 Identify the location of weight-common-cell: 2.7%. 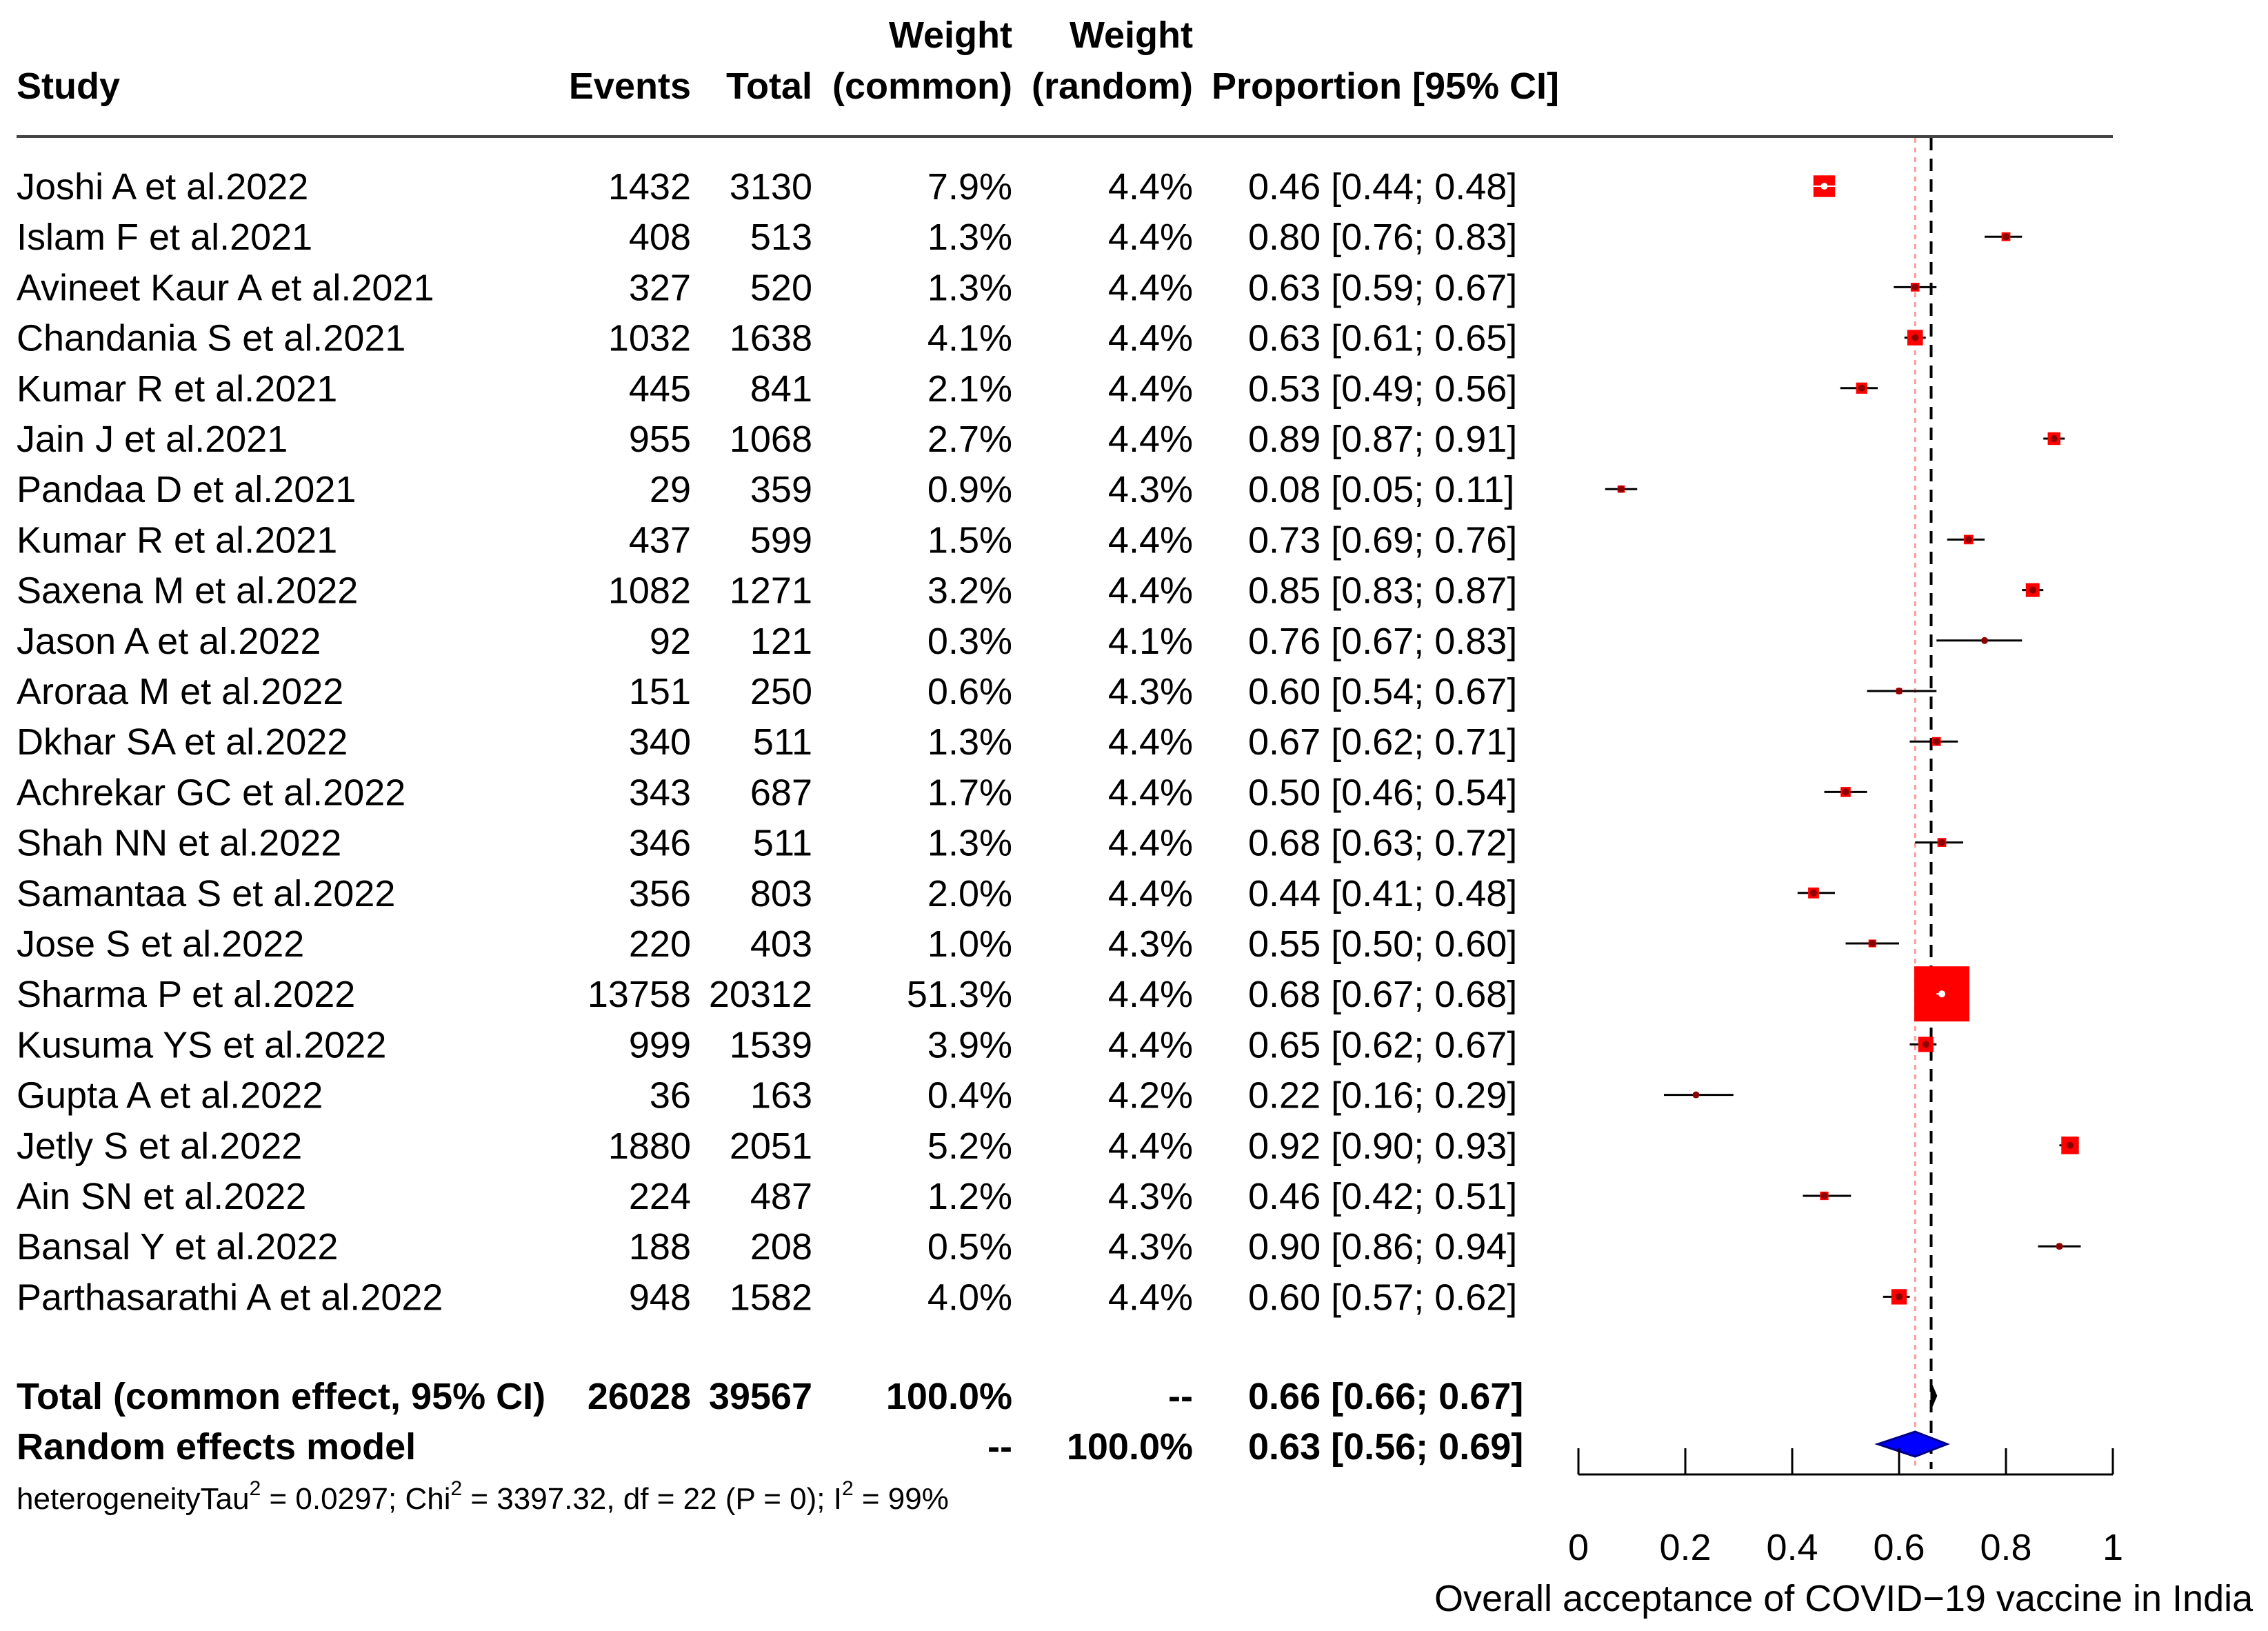
(969, 439).